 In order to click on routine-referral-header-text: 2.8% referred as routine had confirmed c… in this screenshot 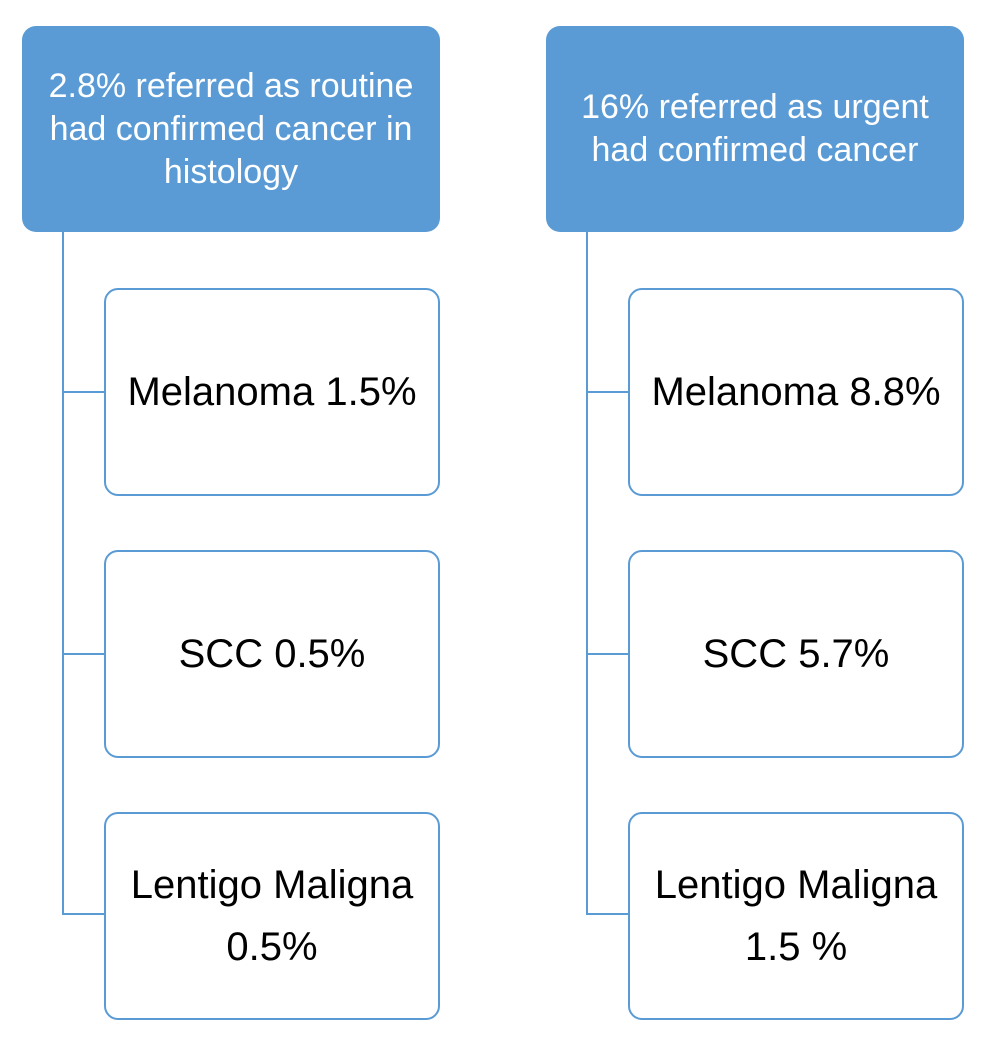, I will do `click(231, 128)`.